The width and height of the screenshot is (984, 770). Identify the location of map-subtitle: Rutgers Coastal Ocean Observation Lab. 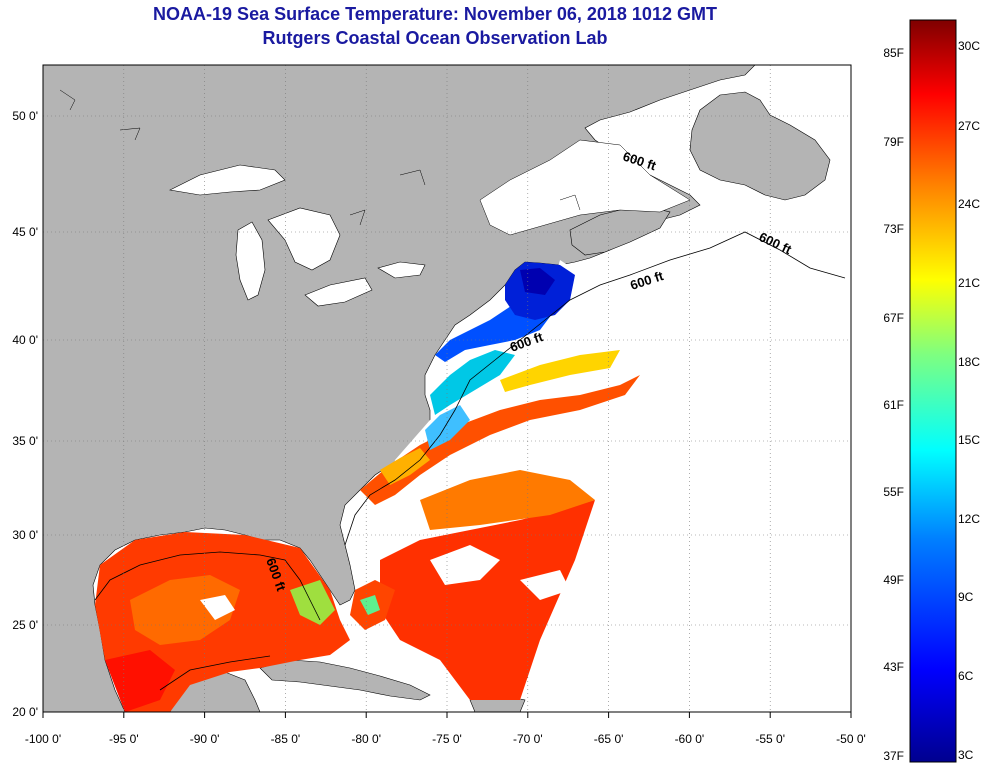
(435, 38).